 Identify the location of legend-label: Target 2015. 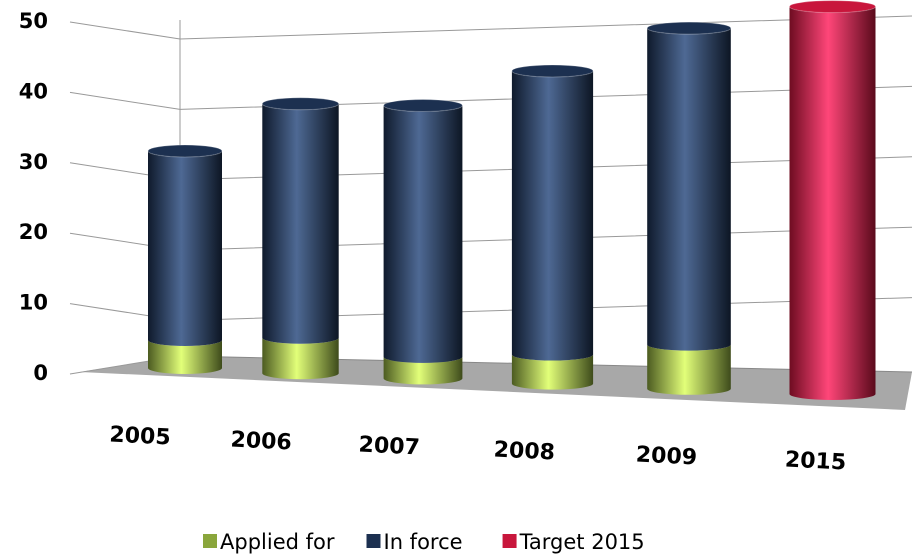
(582, 542).